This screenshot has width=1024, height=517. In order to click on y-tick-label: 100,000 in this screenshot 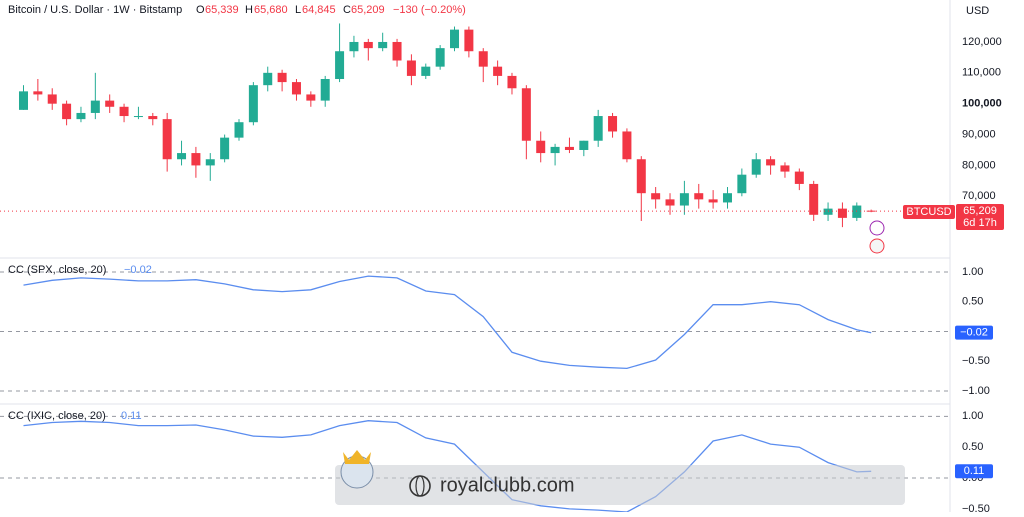, I will do `click(982, 104)`.